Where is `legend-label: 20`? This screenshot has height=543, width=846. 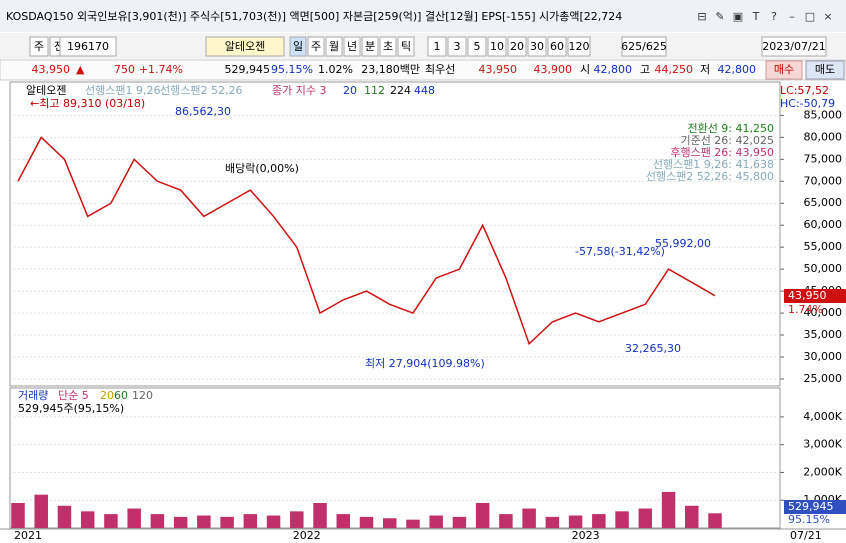
legend-label: 20 is located at coordinates (107, 395).